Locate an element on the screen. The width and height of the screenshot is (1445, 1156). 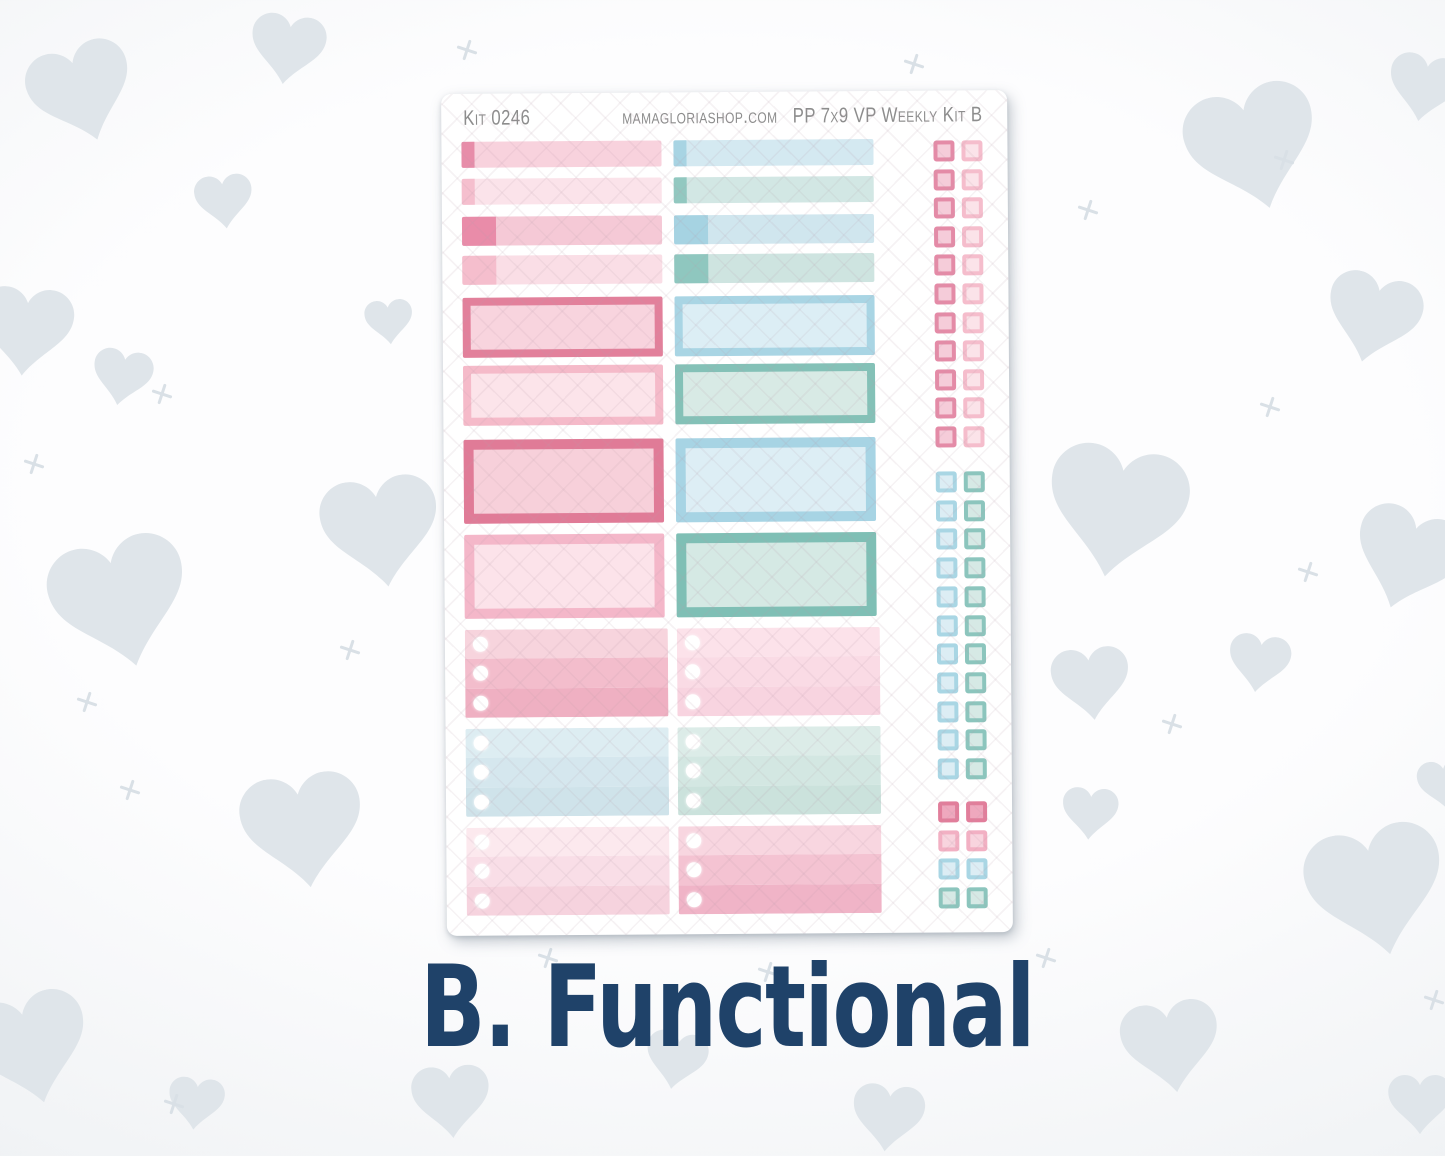
kit-name-label: PP 7x9 VP Weekly Kit B is located at coordinates (887, 115).